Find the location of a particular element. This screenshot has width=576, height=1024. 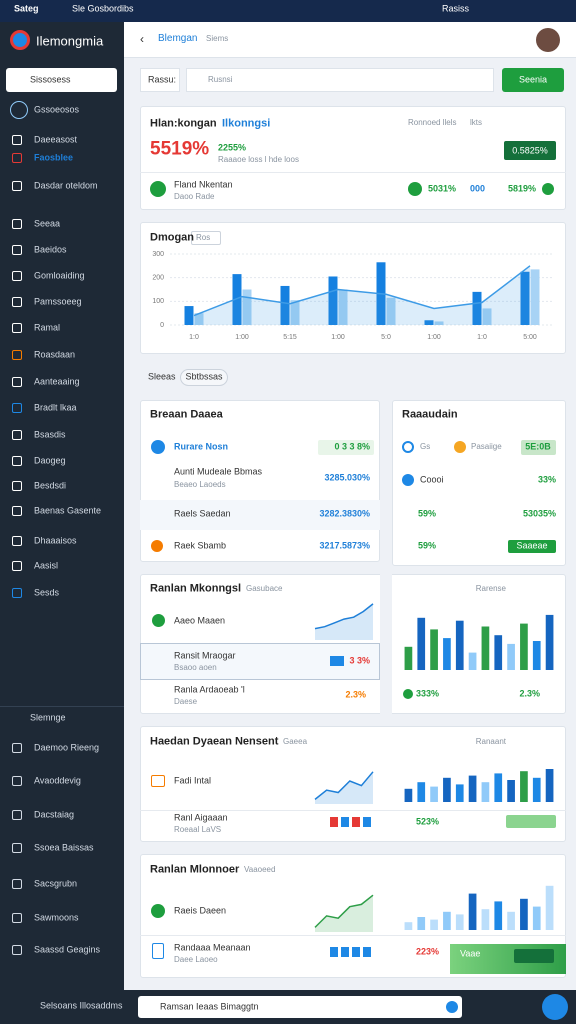

items: Daeeasost is located at coordinates (56, 139).